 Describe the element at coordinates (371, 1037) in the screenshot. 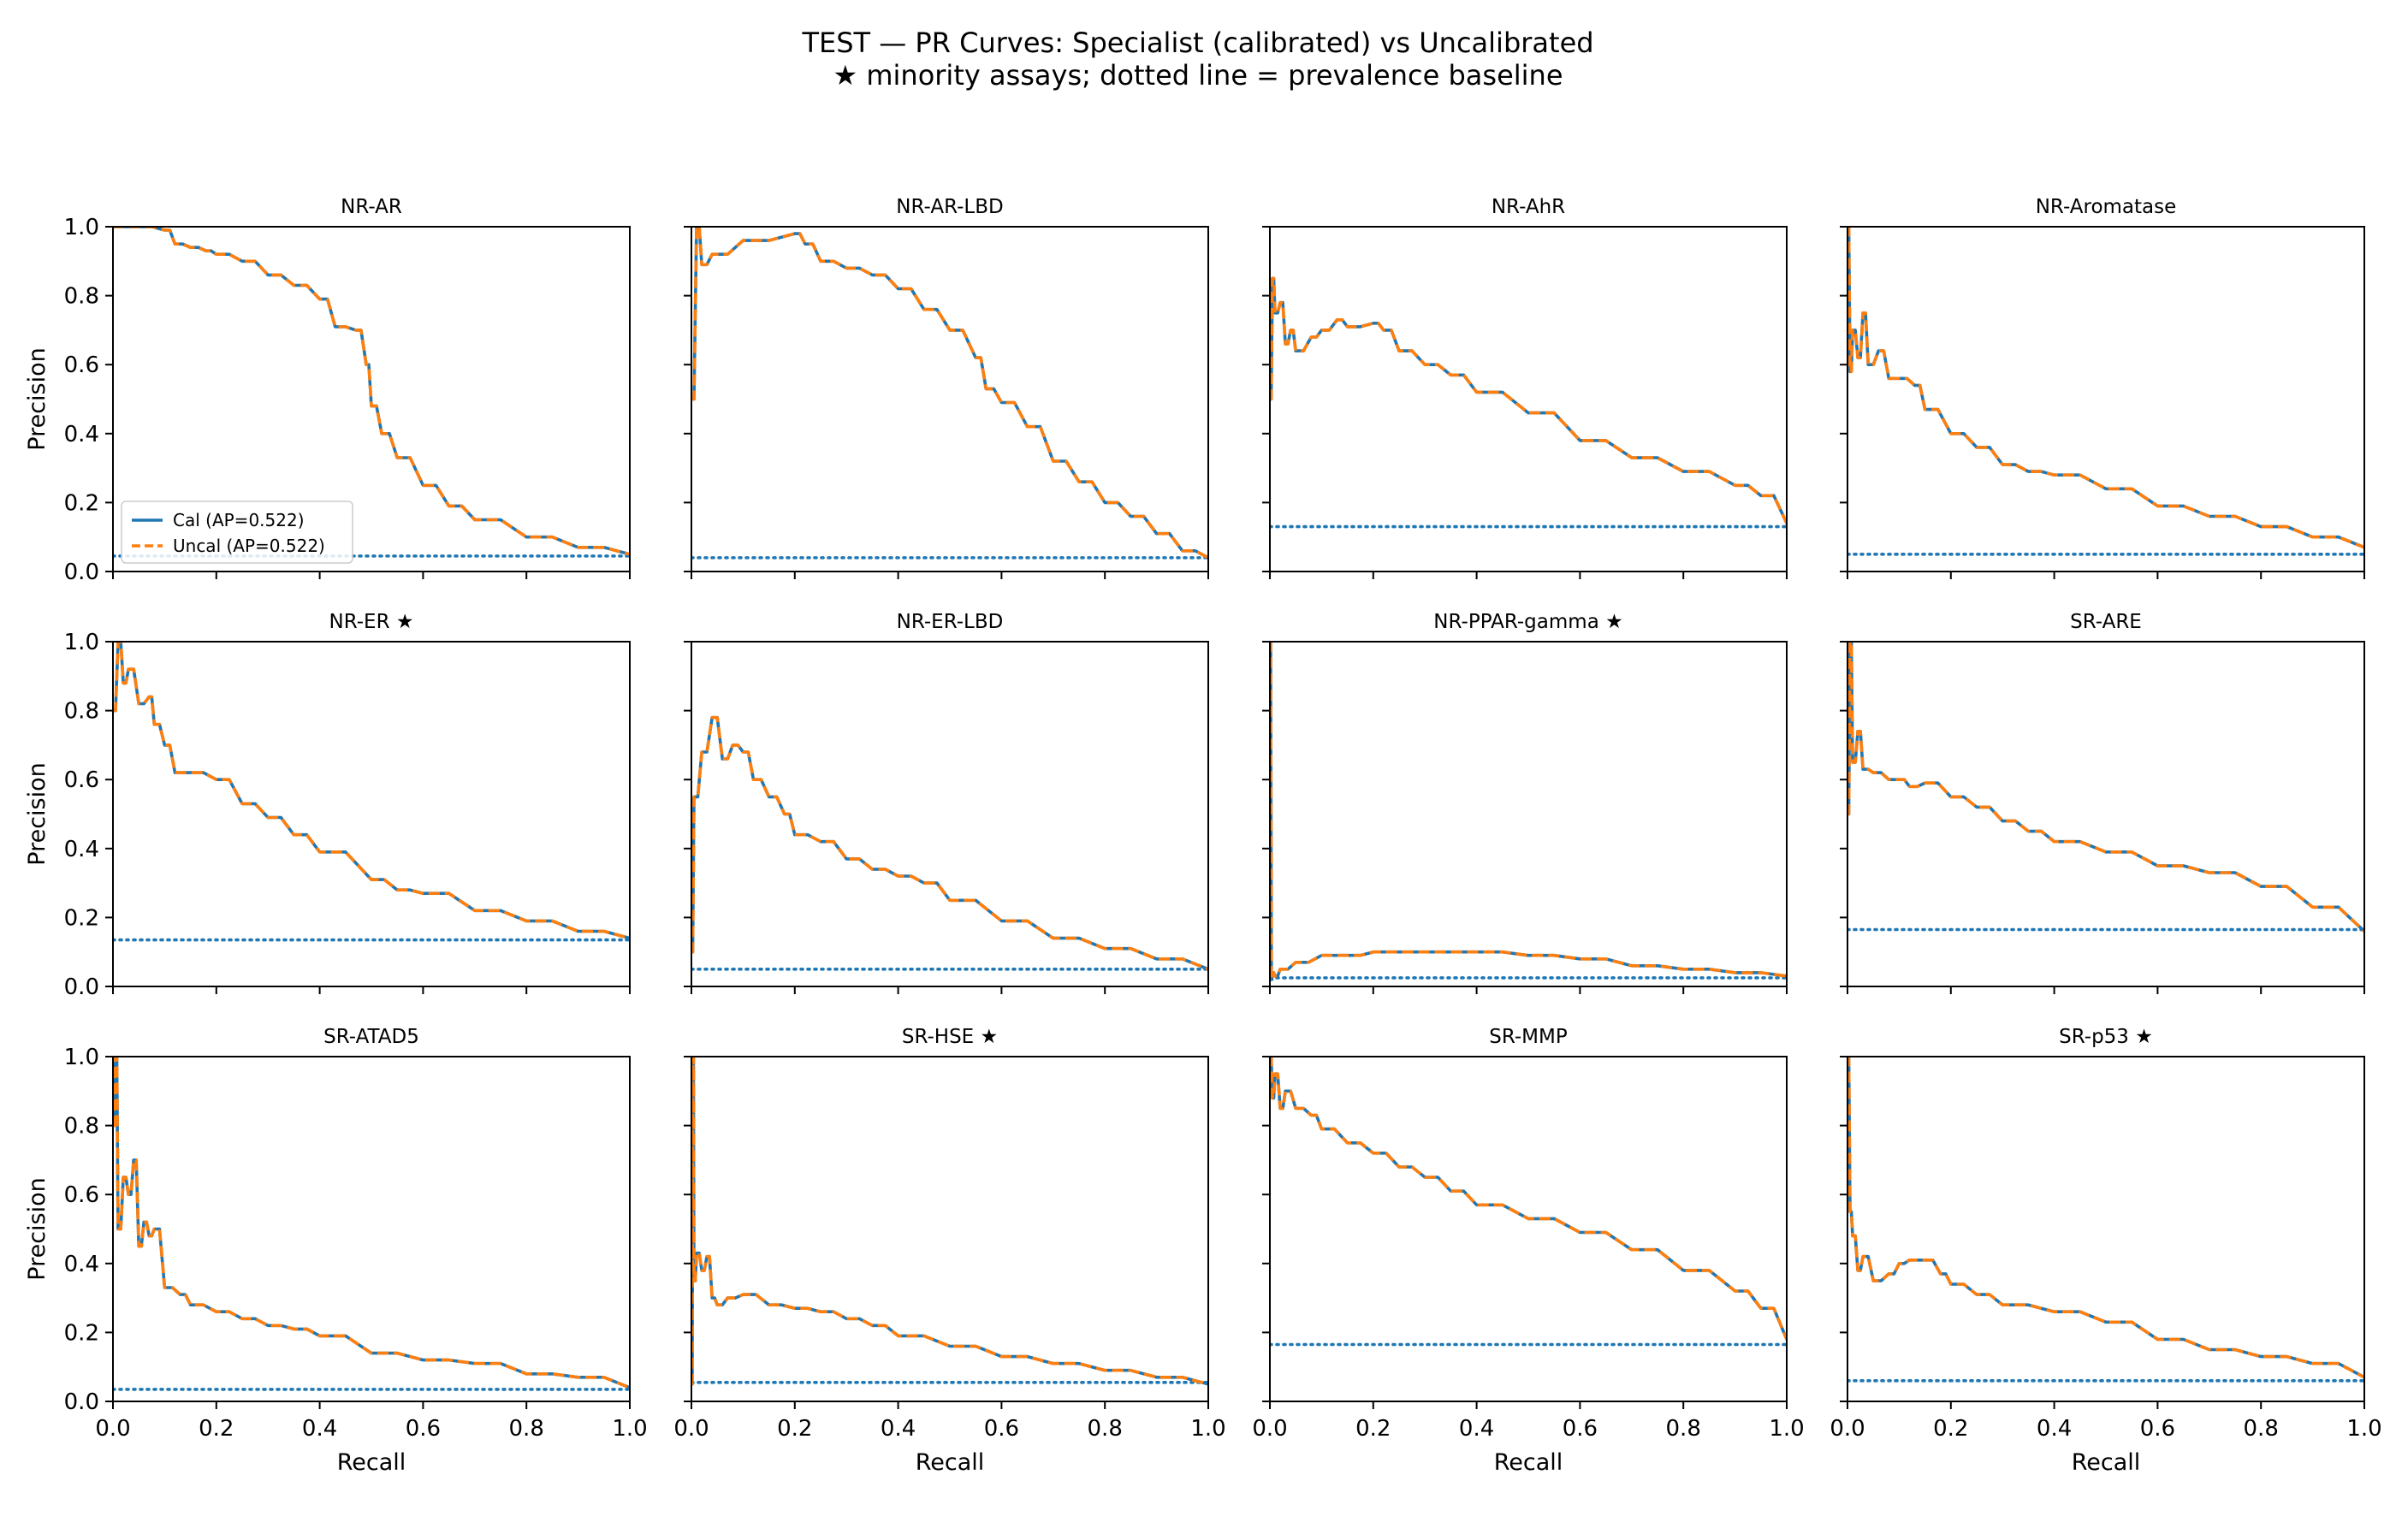

I see `panel-title: SR-ATAD5` at that location.